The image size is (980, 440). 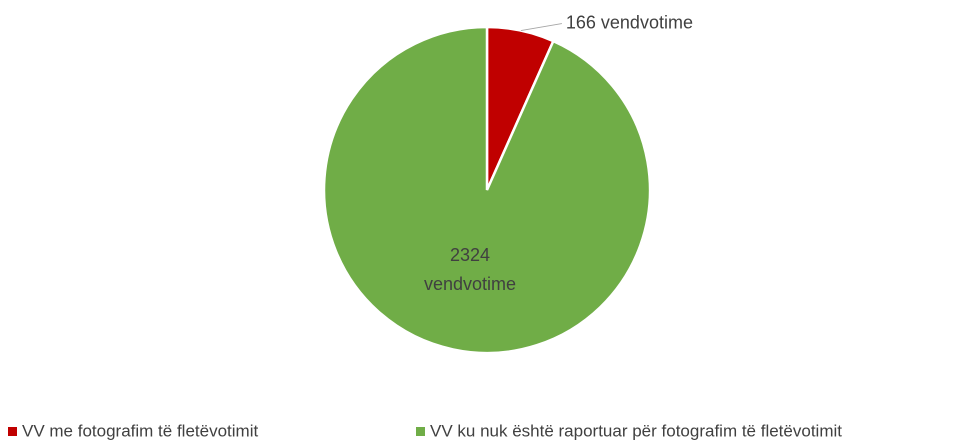 What do you see at coordinates (140, 430) in the screenshot?
I see `legend-label: VV me fotografim të fletëvotimit` at bounding box center [140, 430].